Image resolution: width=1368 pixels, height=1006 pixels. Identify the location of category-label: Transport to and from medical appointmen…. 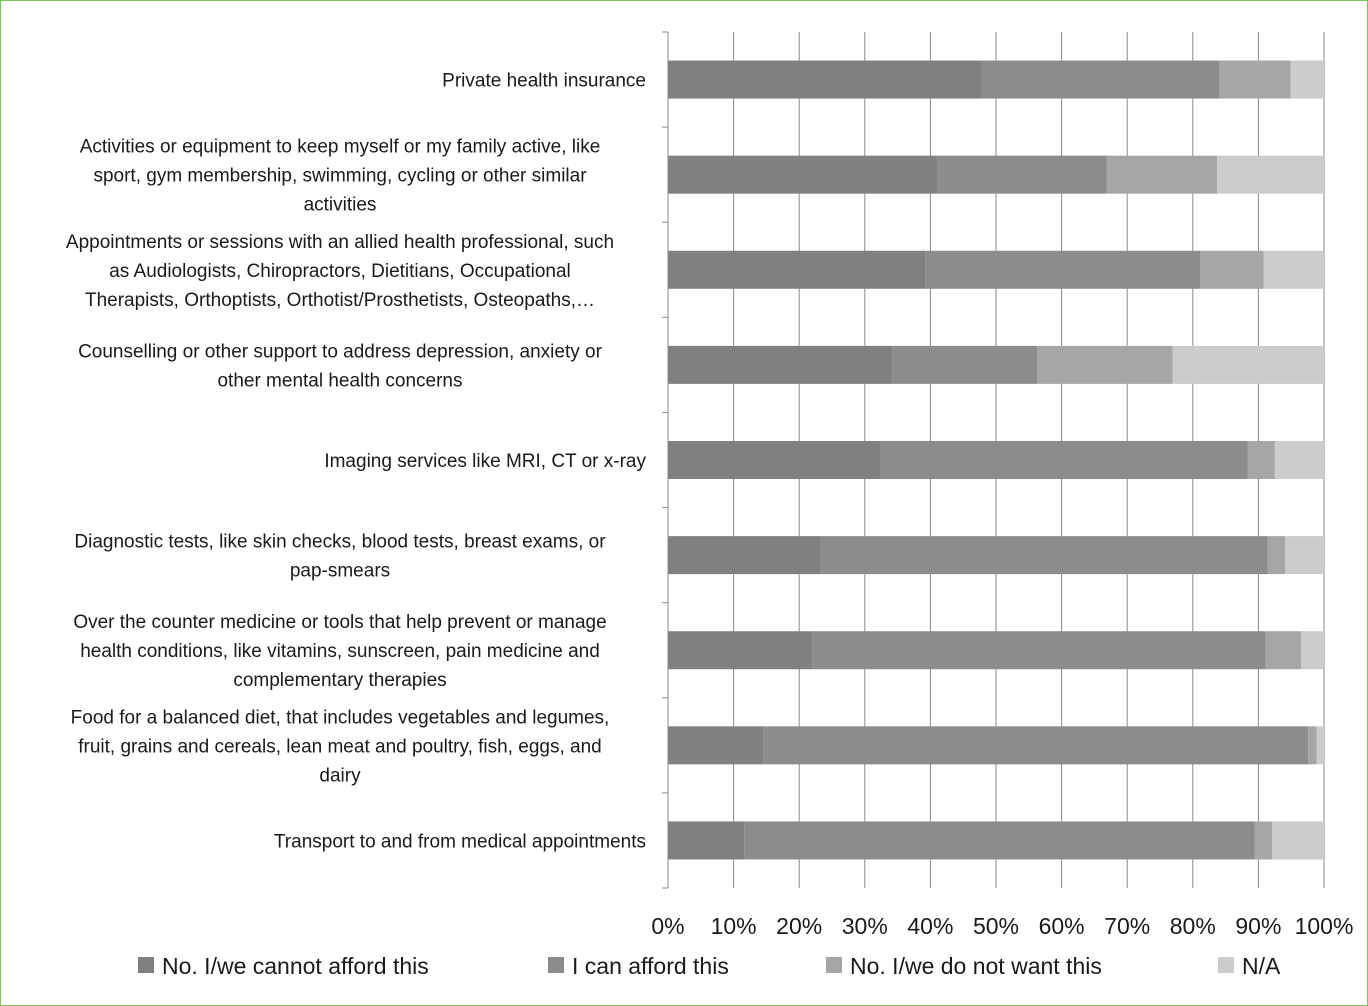
(460, 841).